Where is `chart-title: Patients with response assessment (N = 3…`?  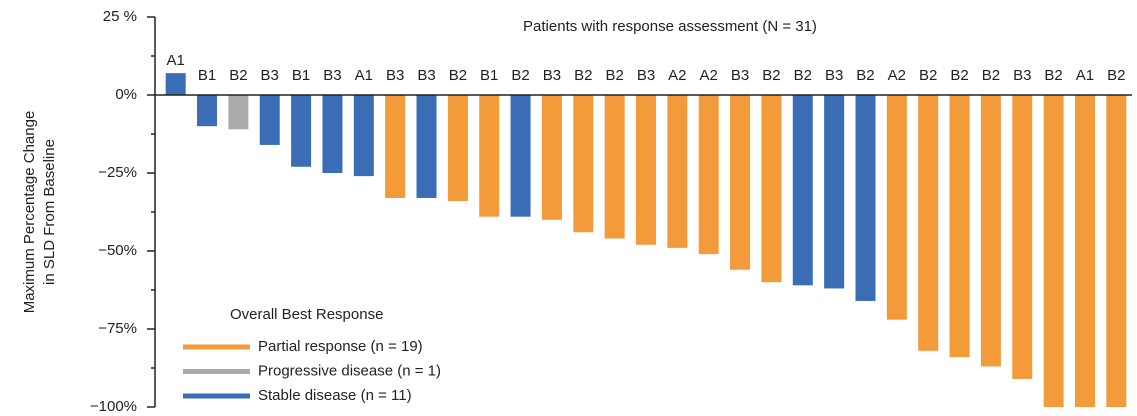 chart-title: Patients with response assessment (N = 3… is located at coordinates (670, 26).